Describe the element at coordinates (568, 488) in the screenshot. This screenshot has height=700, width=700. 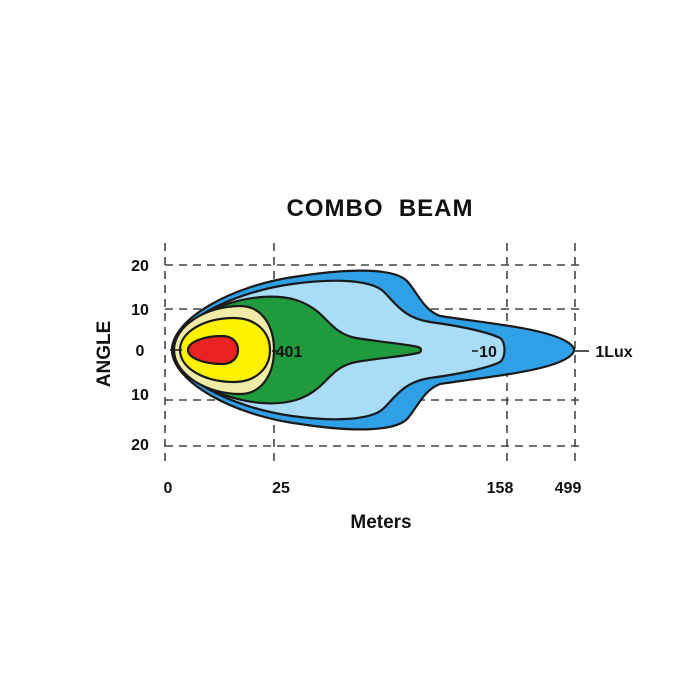
I see `x-tick-label: 499` at that location.